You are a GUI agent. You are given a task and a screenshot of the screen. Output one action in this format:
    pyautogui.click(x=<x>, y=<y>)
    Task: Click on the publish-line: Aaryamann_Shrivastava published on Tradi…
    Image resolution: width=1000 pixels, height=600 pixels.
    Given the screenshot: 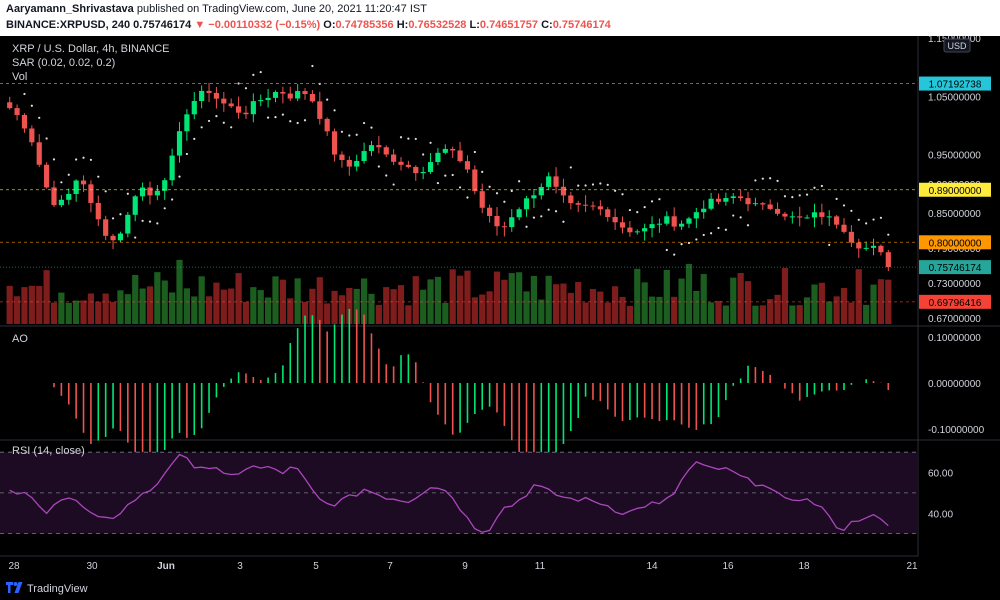 What is the action you would take?
    pyautogui.click(x=216, y=9)
    